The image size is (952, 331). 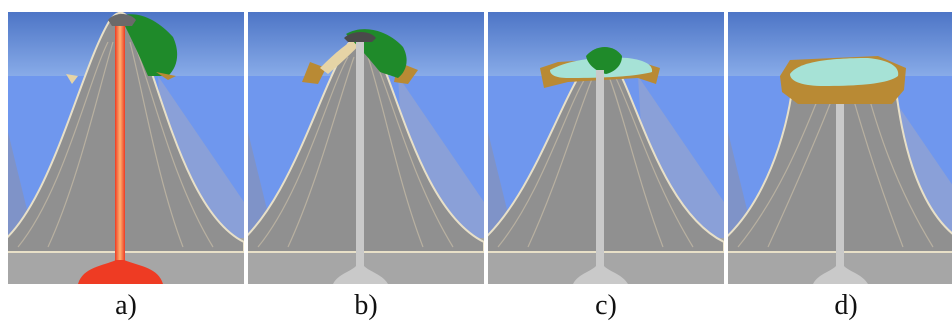 What do you see at coordinates (606, 305) in the screenshot?
I see `caption-c: c)` at bounding box center [606, 305].